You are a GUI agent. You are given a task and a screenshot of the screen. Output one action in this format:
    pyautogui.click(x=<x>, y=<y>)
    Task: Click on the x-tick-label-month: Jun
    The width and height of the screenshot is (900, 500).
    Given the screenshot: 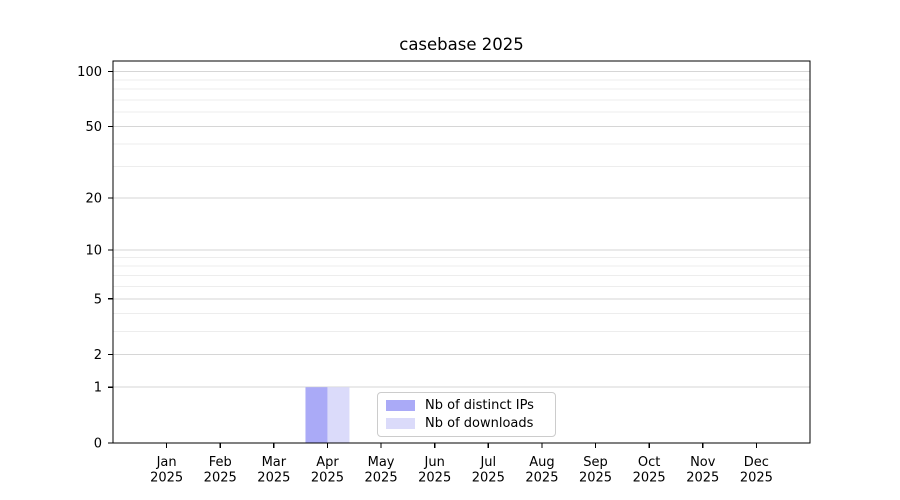 What is the action you would take?
    pyautogui.click(x=434, y=462)
    